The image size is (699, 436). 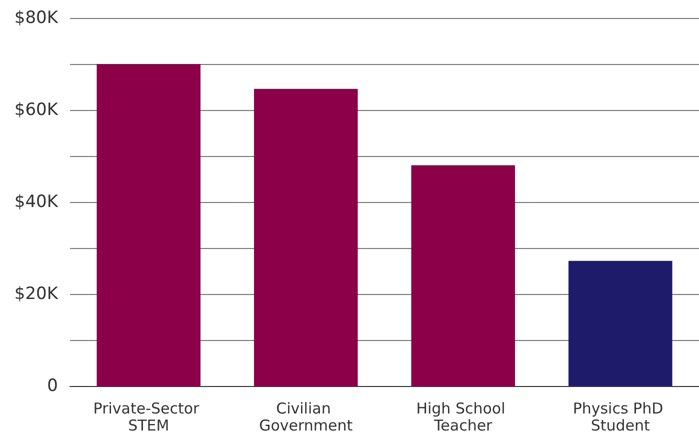 What do you see at coordinates (148, 417) in the screenshot?
I see `x-tick-label: Private-Sector STEM` at bounding box center [148, 417].